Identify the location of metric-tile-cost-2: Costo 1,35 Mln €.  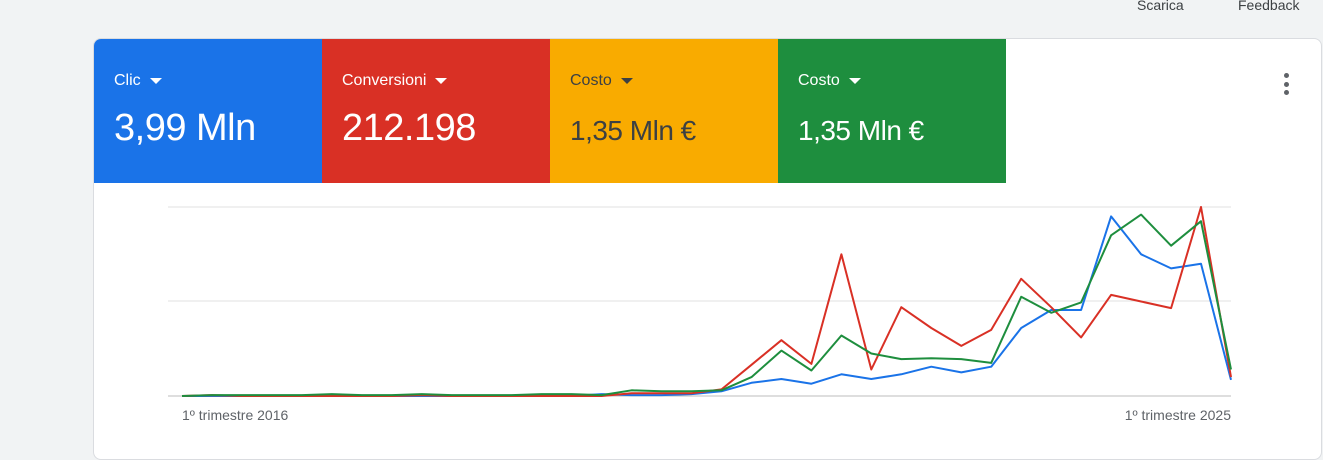
(892, 111).